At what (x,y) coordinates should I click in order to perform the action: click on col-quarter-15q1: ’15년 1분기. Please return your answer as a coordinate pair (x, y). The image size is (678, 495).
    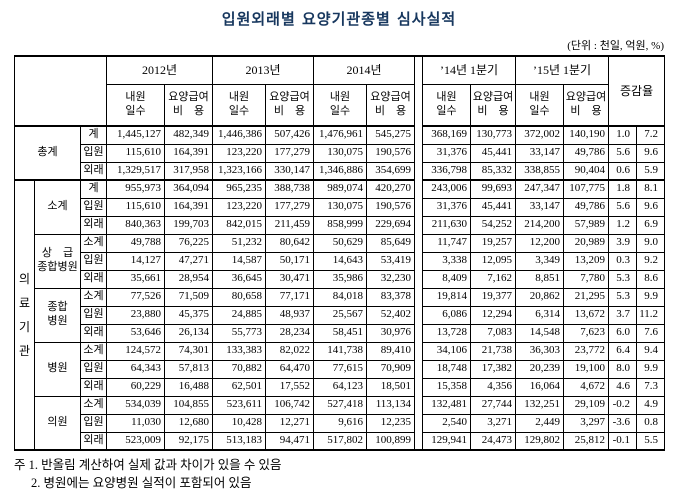
    Looking at the image, I should click on (562, 70).